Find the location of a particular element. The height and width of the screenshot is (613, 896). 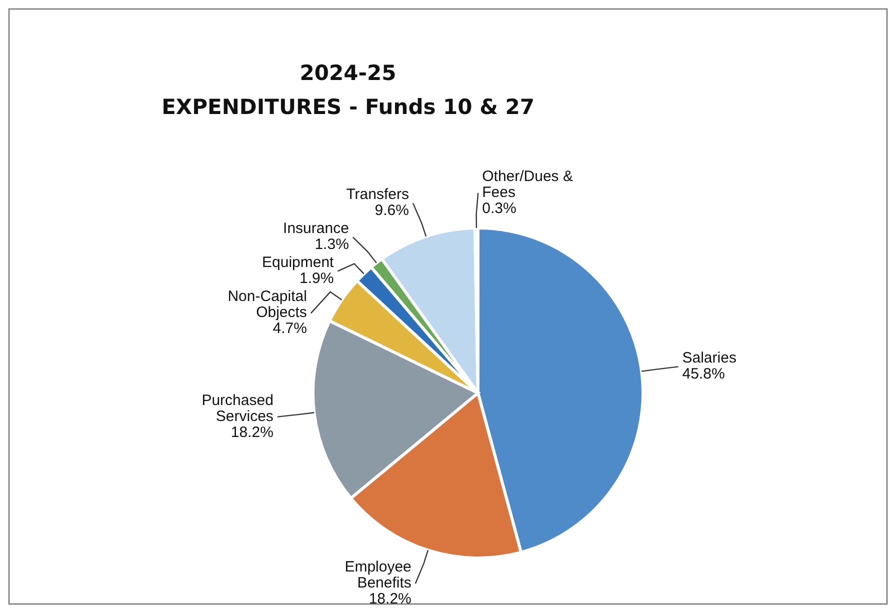

slice-label: Employee Benefits is located at coordinates (378, 575).